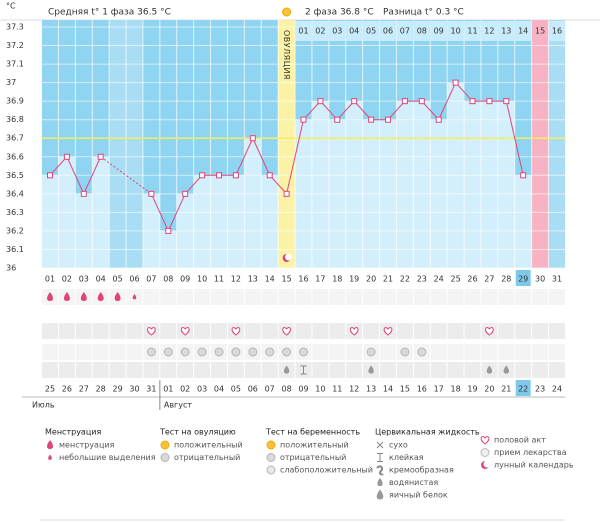 Image resolution: width=600 pixels, height=522 pixels. I want to click on date-label: 25, so click(50, 389).